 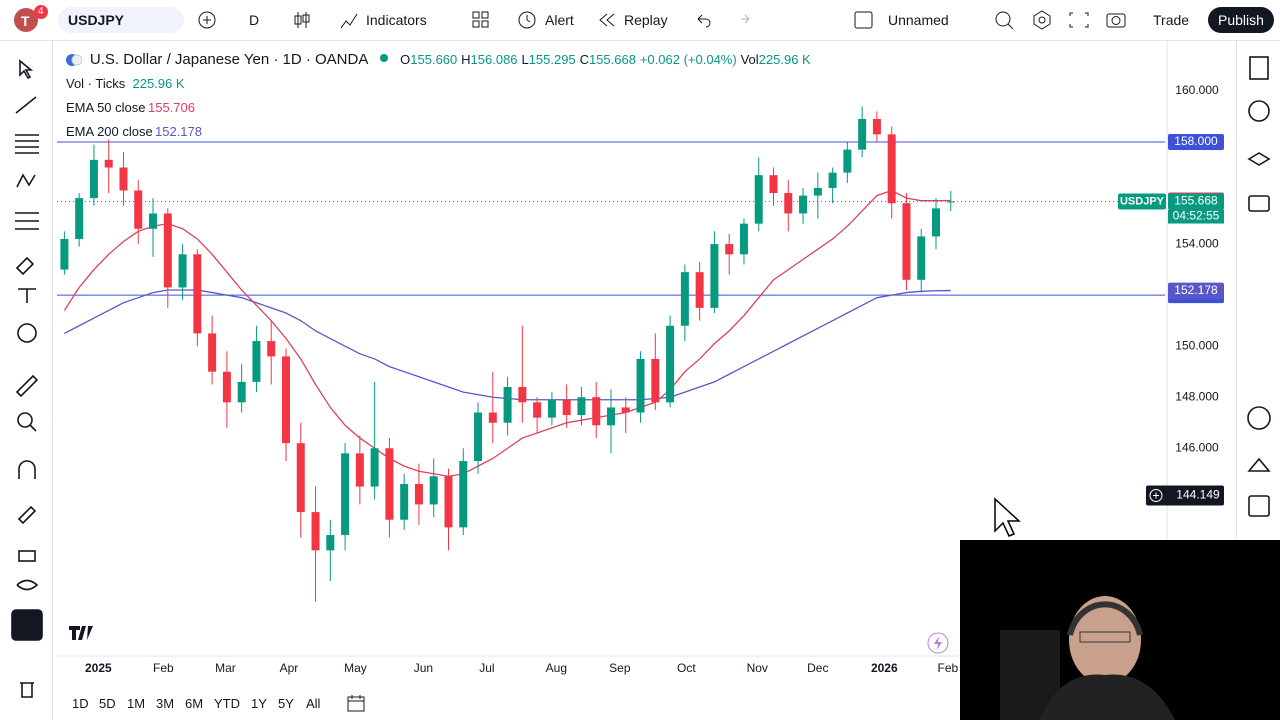 What do you see at coordinates (1156, 496) in the screenshot?
I see `crosshair-plus` at bounding box center [1156, 496].